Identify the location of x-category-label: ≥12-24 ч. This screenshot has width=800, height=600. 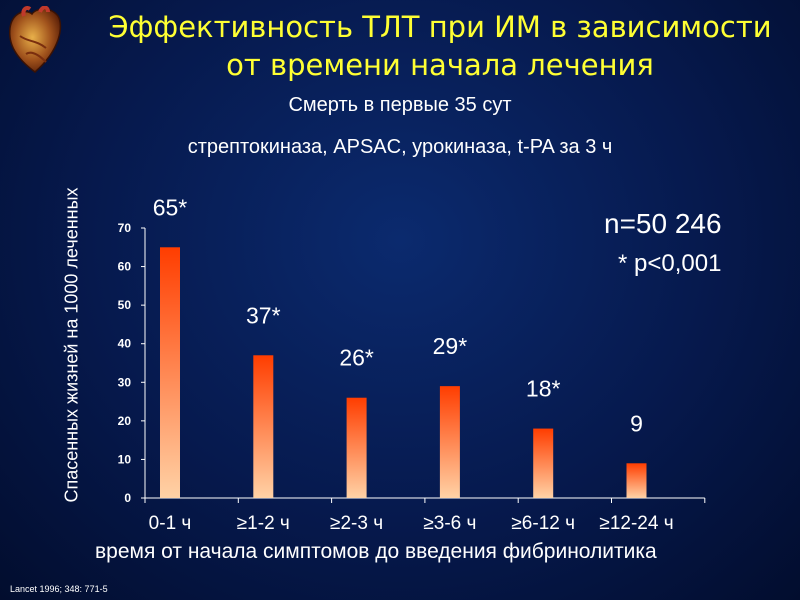
(636, 523).